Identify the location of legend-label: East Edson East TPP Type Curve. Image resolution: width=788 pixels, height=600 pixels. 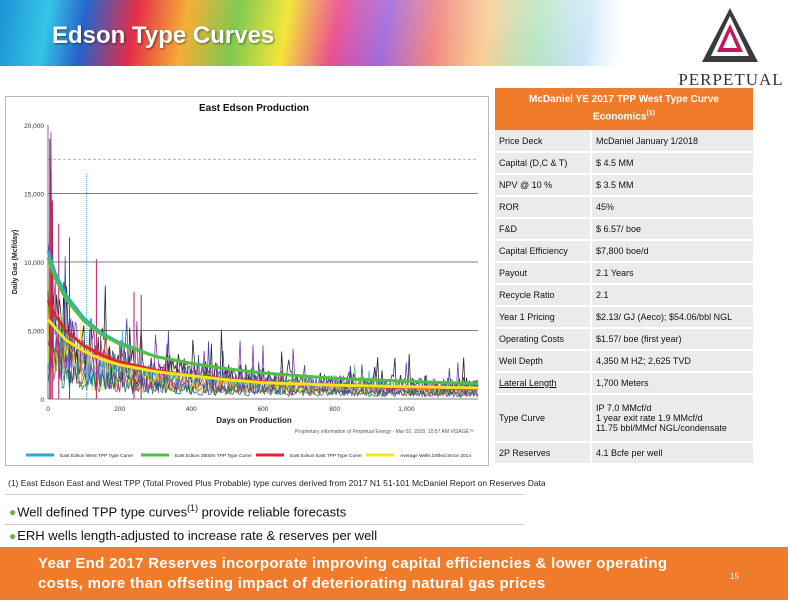
(326, 456).